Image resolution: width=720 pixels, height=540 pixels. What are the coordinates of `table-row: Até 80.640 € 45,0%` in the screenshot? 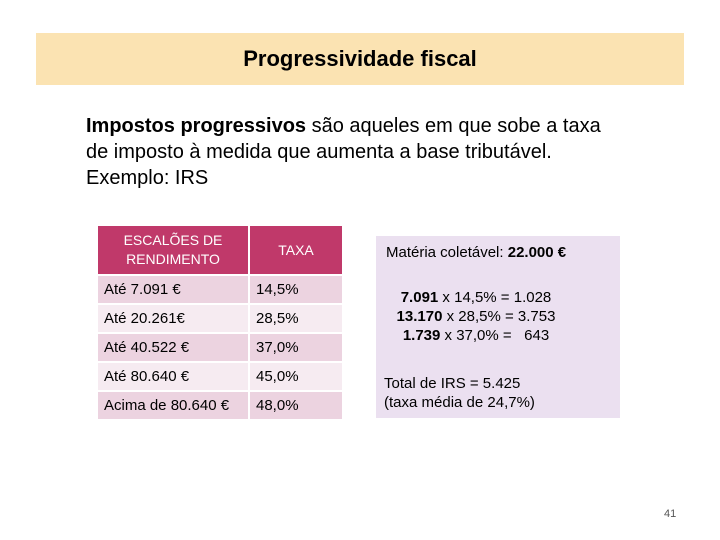 It's located at (220, 376).